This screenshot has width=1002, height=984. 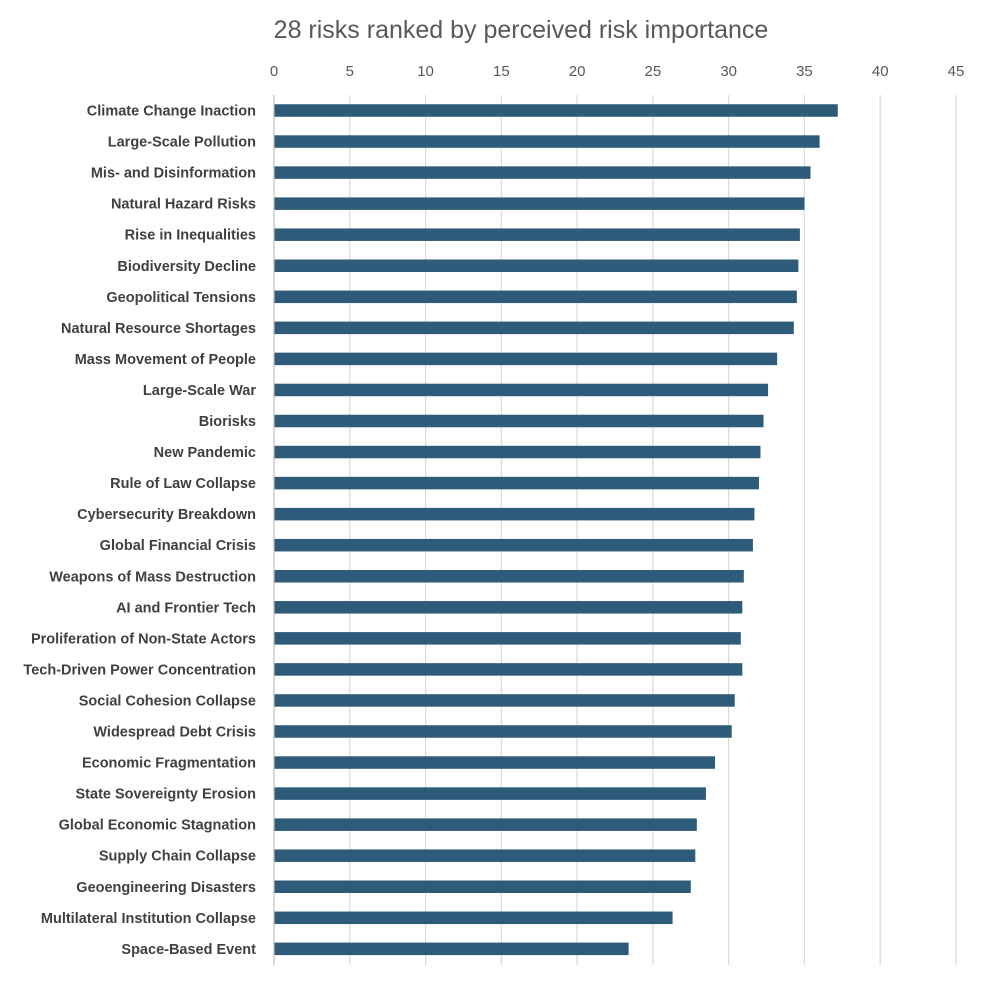 What do you see at coordinates (174, 733) in the screenshot?
I see `category-label: Widespread Debt Crisis` at bounding box center [174, 733].